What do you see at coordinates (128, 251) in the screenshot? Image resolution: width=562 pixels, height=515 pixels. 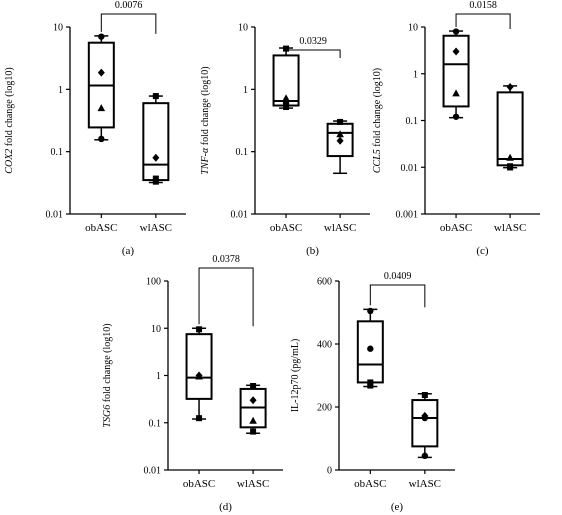 I see `panel-letter: (a)` at bounding box center [128, 251].